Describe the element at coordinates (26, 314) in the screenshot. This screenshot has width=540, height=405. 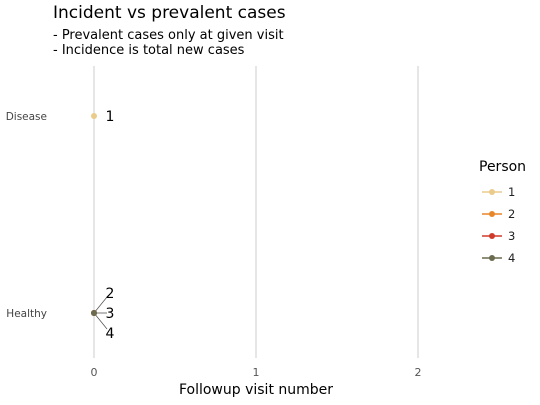
I see `y-tick-label-healthy: Healthy` at that location.